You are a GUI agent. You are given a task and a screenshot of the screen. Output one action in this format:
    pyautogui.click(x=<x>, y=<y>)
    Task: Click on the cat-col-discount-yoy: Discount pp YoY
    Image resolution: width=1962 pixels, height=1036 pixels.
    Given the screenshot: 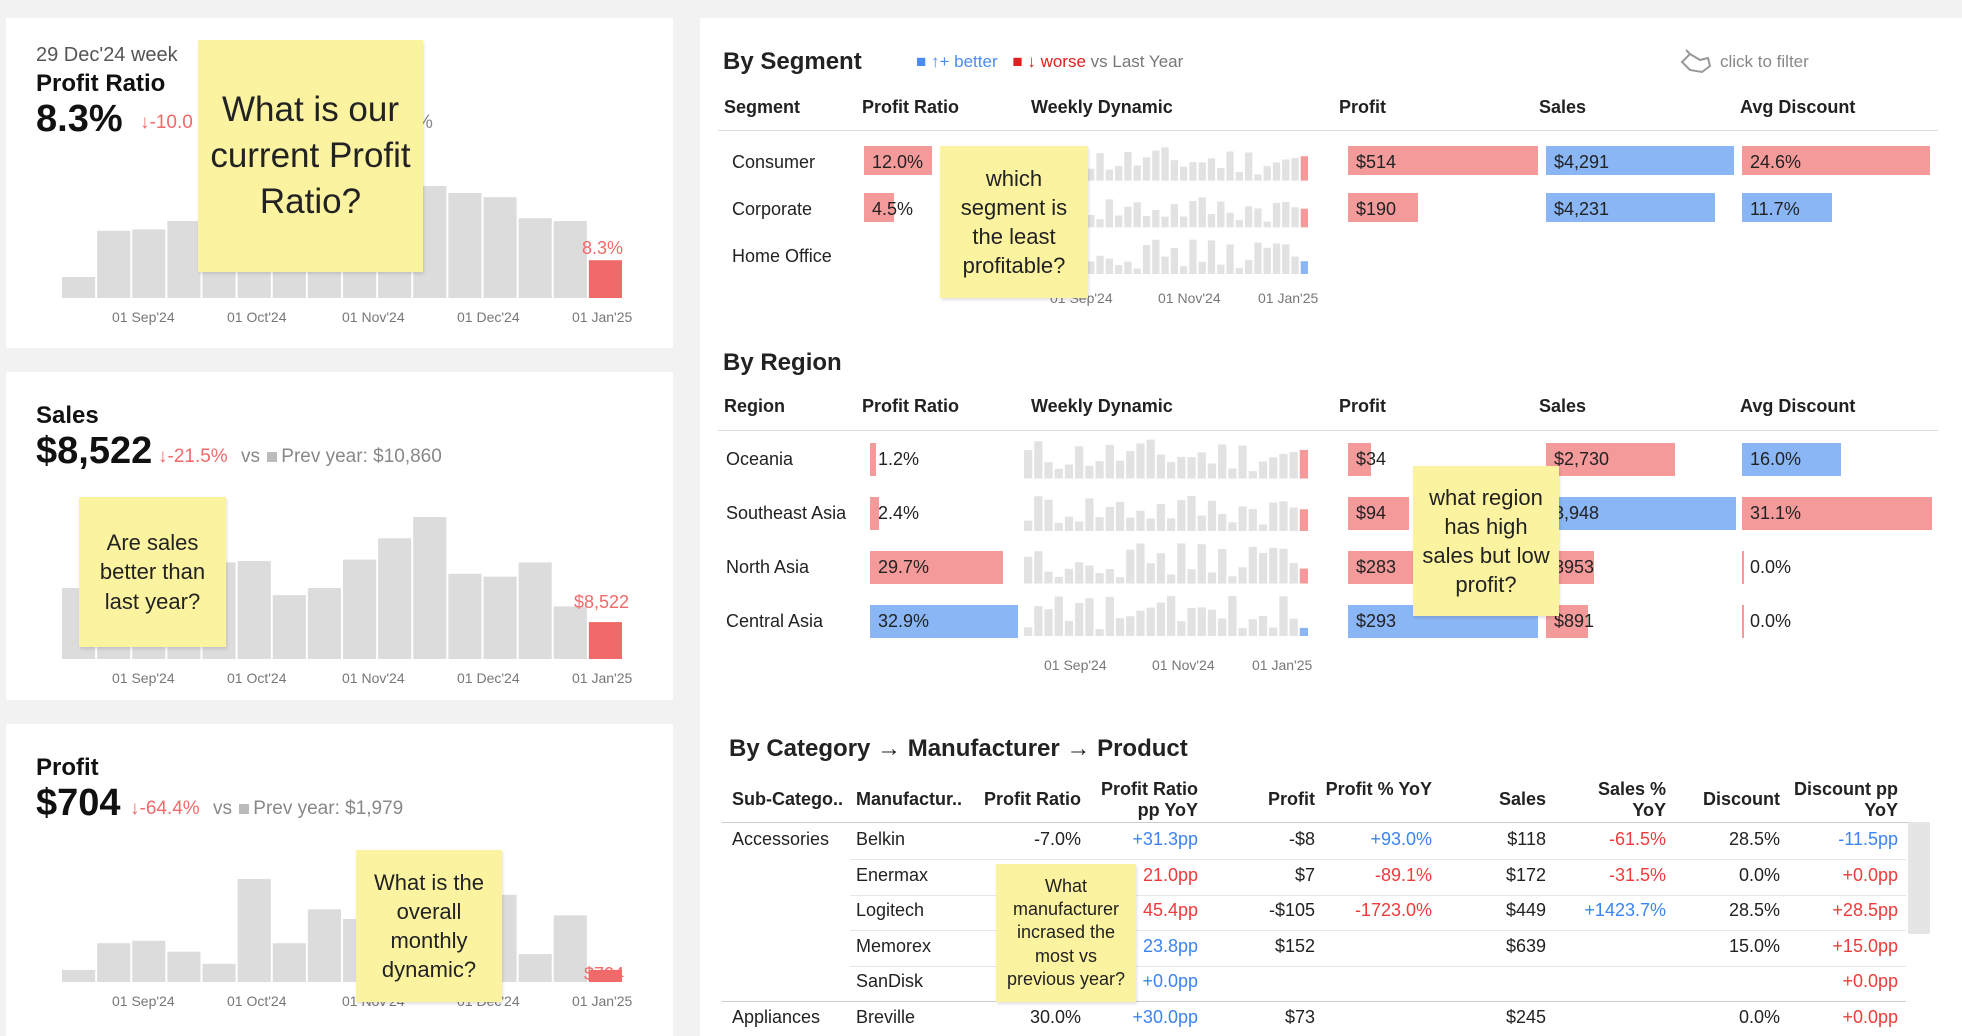 What is the action you would take?
    pyautogui.click(x=1846, y=799)
    